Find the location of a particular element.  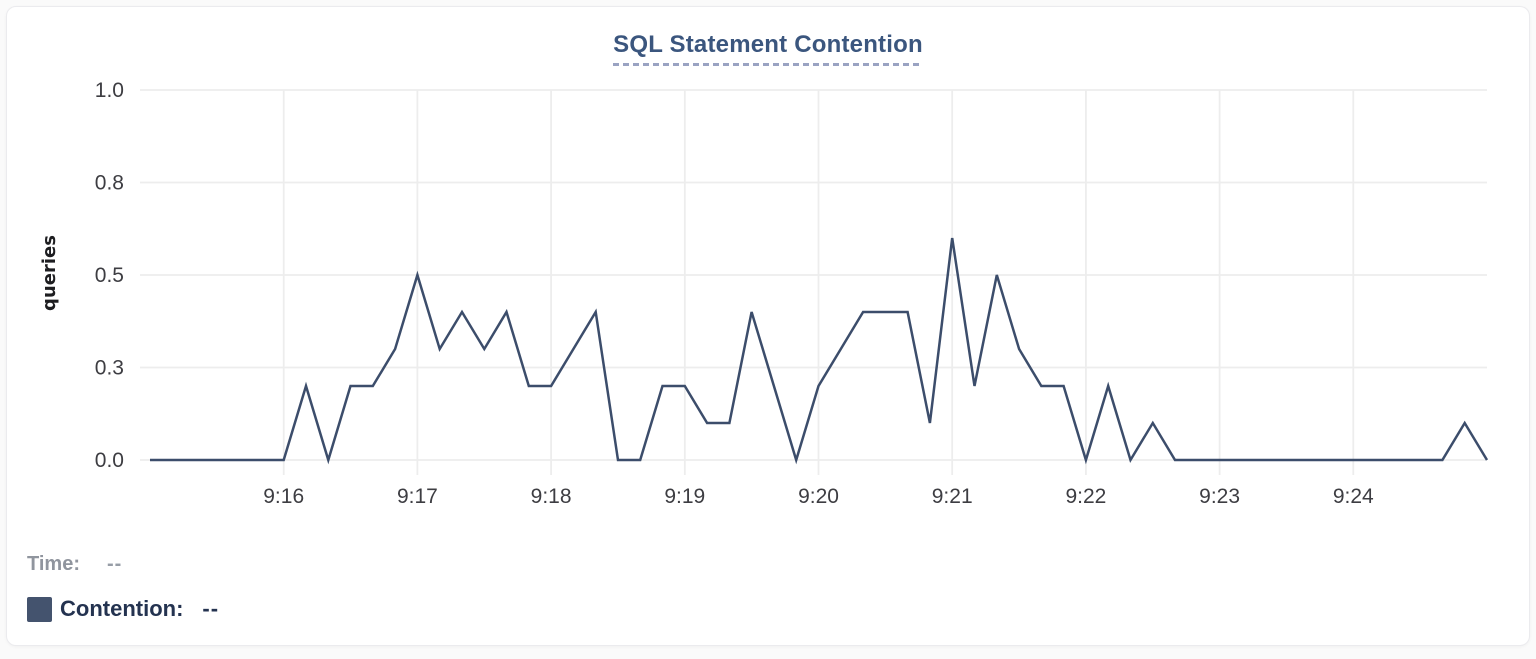

x-tick-label: 9:20 is located at coordinates (818, 496).